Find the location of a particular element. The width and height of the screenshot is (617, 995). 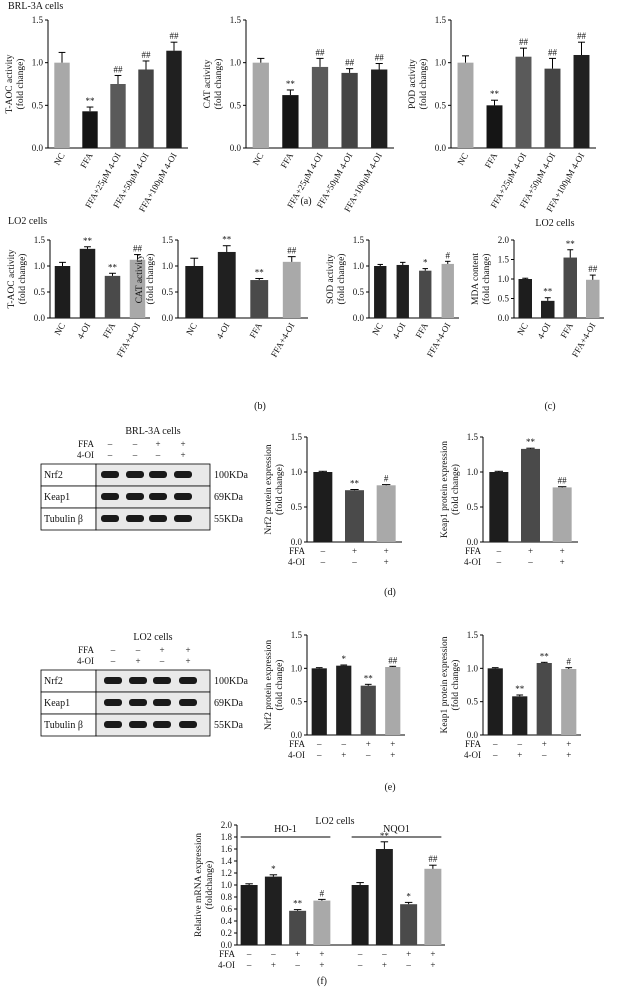

x-tick-label: FFA+4-OI is located at coordinates (129, 340).